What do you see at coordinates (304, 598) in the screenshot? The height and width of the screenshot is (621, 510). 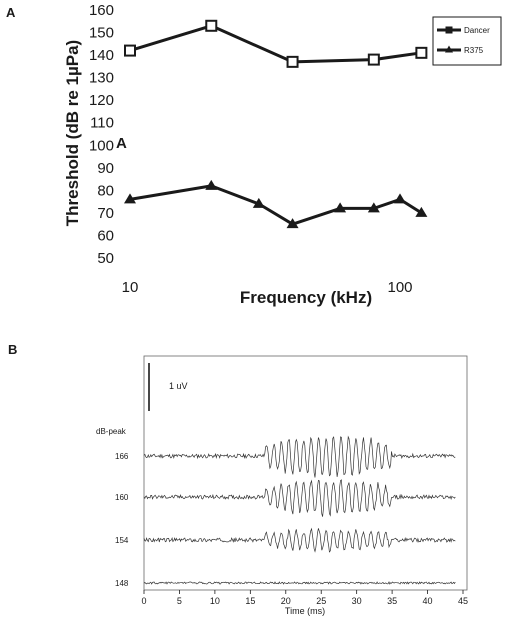 I see `panel-b-x-ticks: 0 5 10 15 20 25 30 35 40 45` at bounding box center [304, 598].